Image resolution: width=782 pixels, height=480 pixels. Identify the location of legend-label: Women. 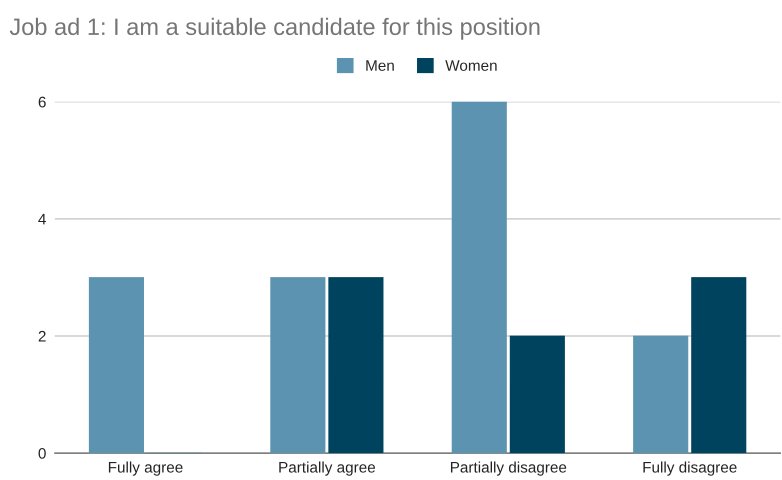
(471, 65).